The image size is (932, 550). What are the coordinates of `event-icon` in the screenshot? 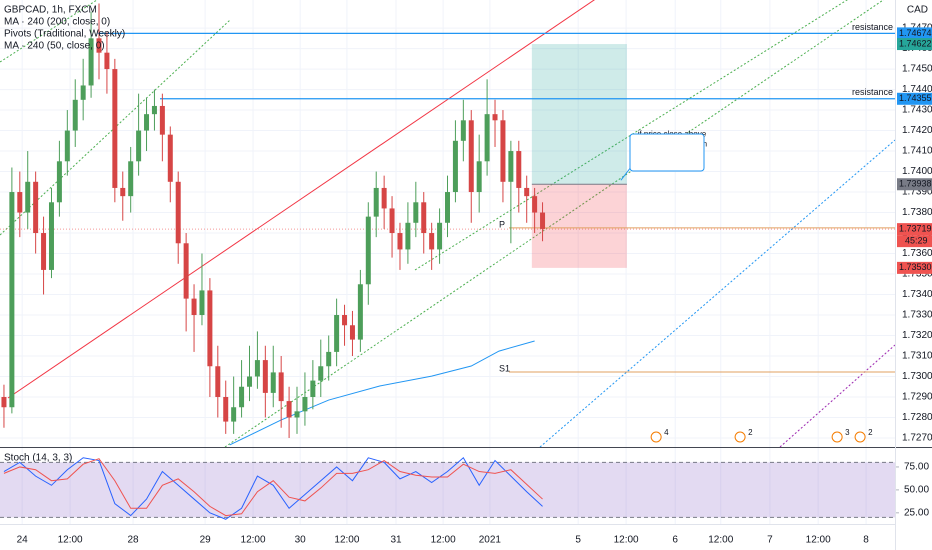 It's located at (837, 437).